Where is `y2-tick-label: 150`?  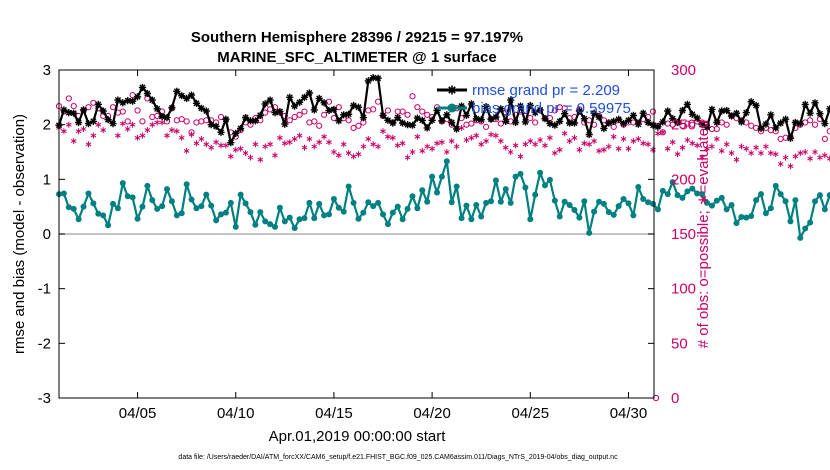
y2-tick-label: 150 is located at coordinates (683, 234).